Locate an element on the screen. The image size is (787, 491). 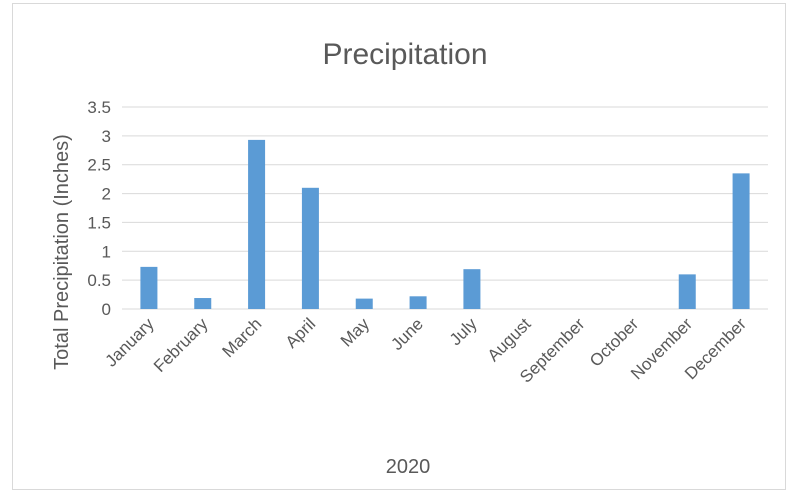
y-tick-label: 0.5 is located at coordinates (99, 280).